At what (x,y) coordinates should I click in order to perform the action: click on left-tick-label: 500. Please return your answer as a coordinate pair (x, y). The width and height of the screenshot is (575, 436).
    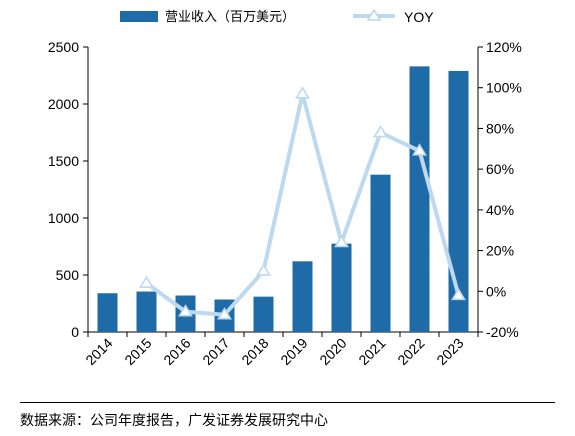
    Looking at the image, I should click on (68, 275).